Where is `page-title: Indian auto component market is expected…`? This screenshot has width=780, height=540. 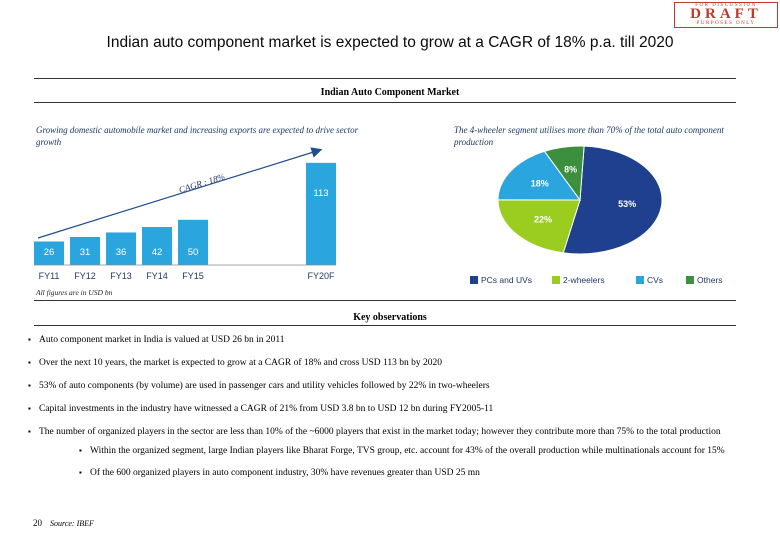 page-title: Indian auto component market is expected… is located at coordinates (390, 42).